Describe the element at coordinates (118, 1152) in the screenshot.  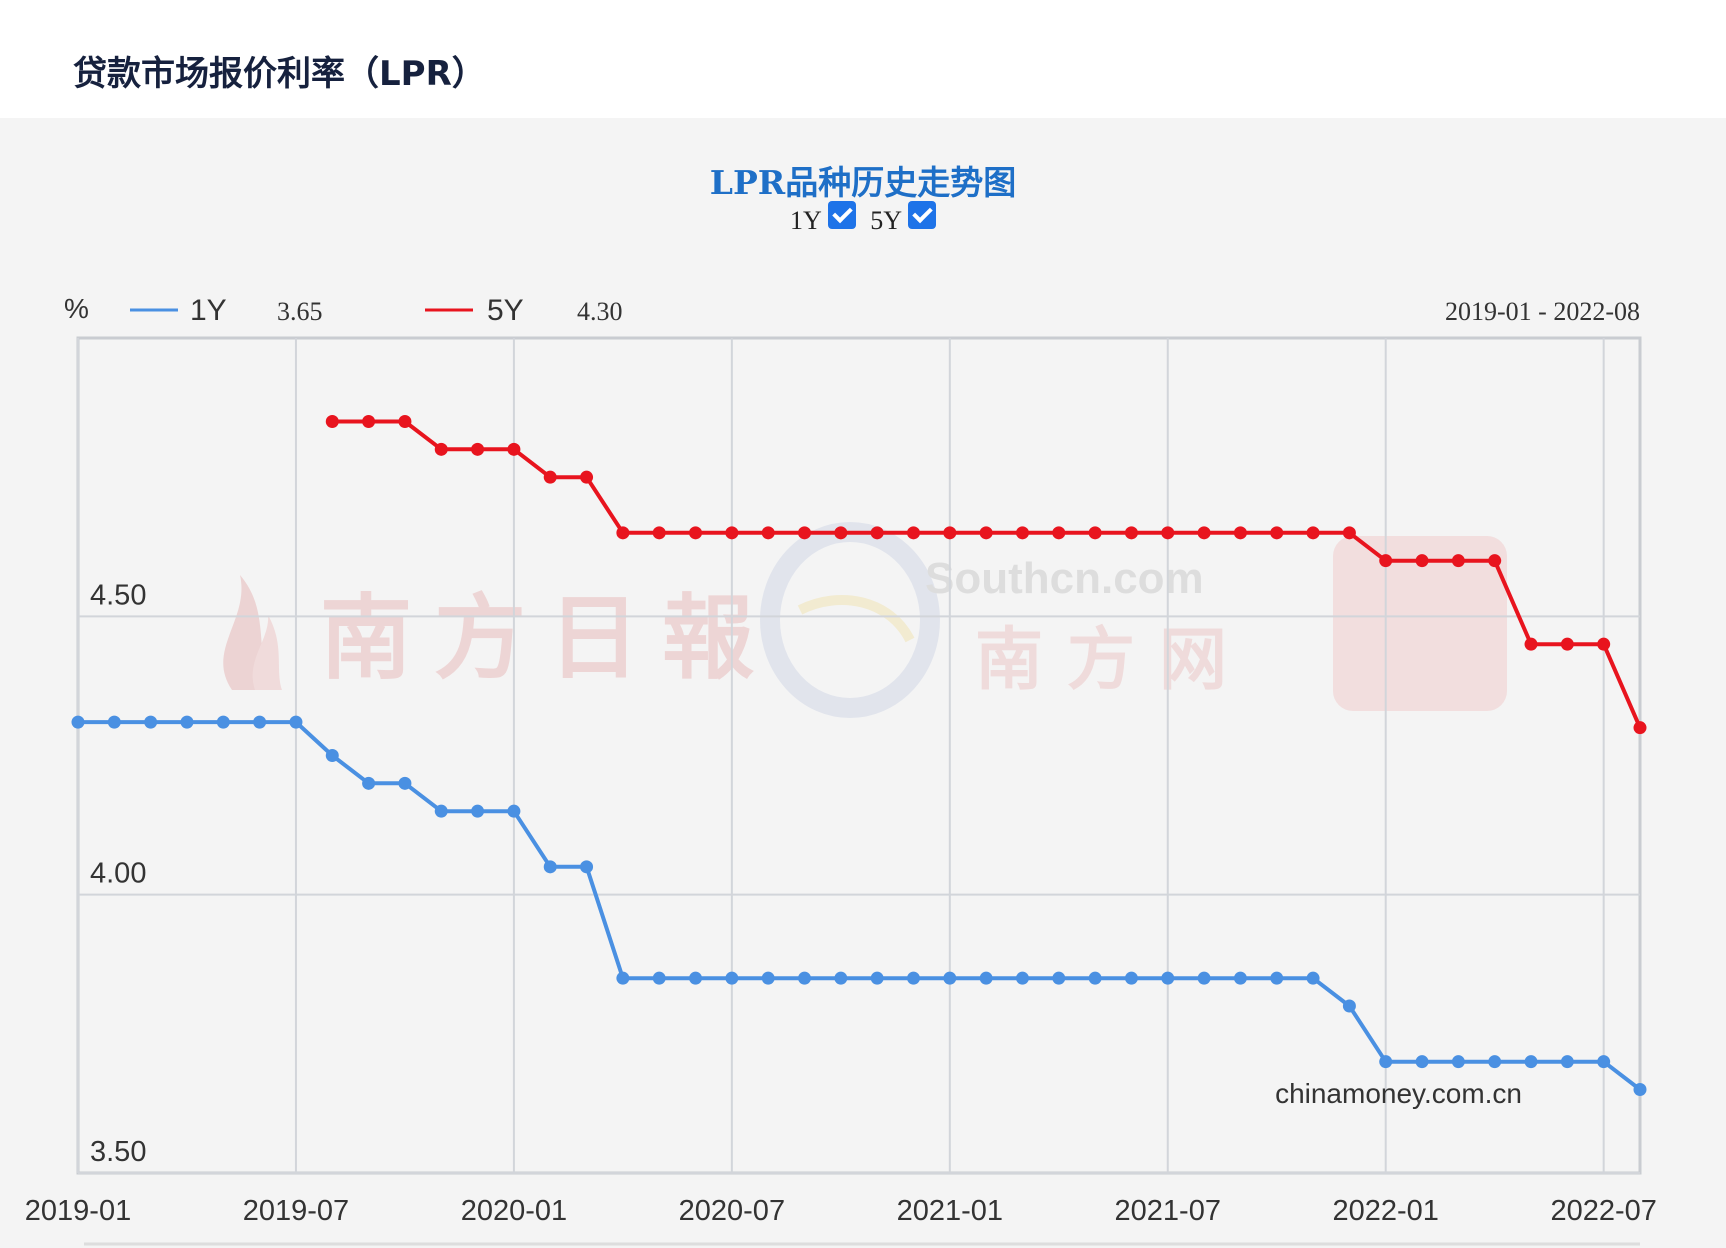
I see `y-tick-label: 3.50` at that location.